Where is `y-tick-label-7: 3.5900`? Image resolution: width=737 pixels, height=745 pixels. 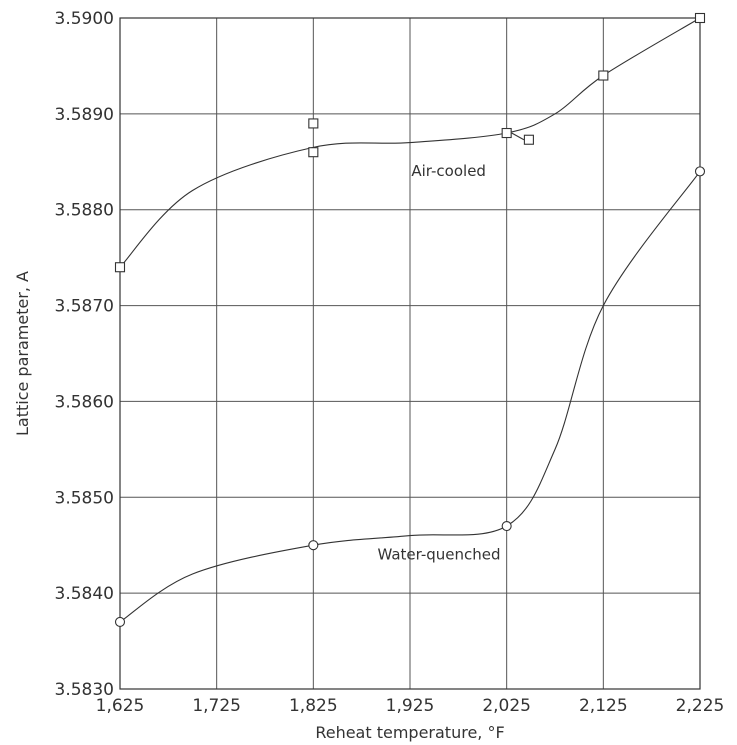 y-tick-label-7: 3.5900 is located at coordinates (84, 19).